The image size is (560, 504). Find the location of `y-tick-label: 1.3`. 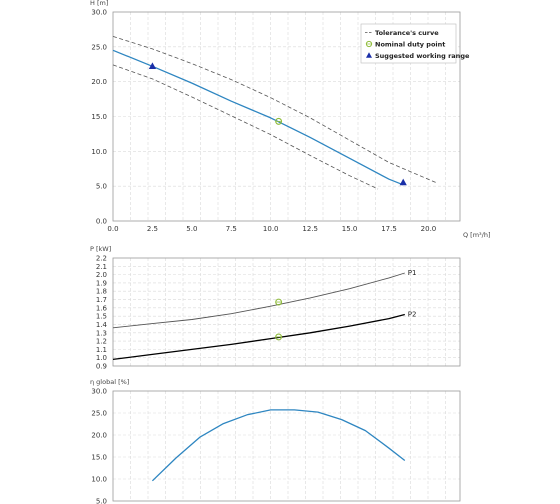

y-tick-label: 1.3 is located at coordinates (101, 333).